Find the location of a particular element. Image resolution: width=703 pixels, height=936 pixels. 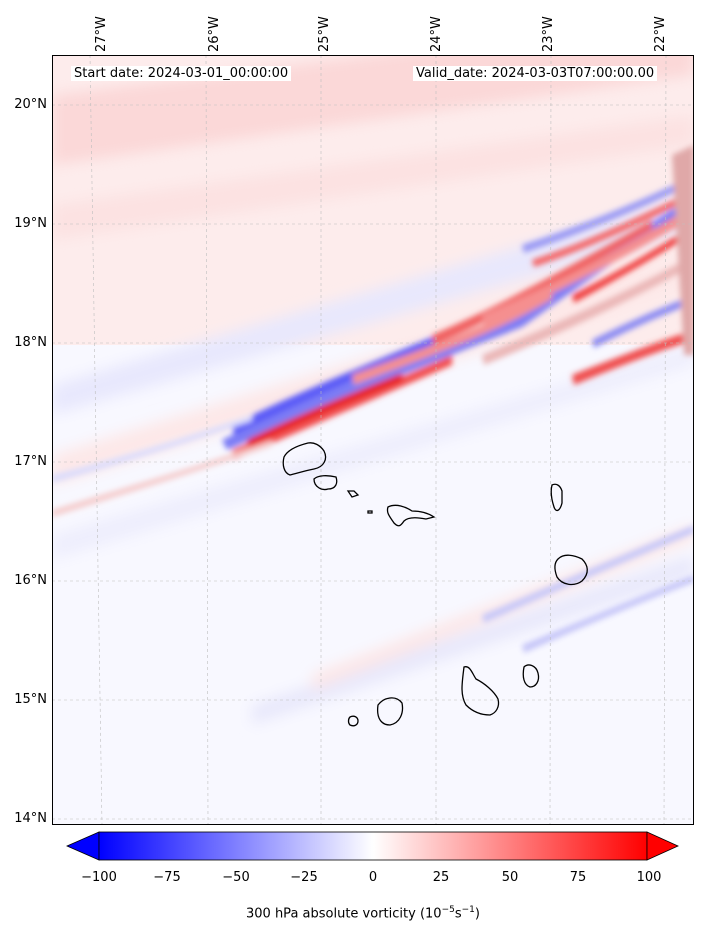

lon-label-27w: 27°W is located at coordinates (101, 34).